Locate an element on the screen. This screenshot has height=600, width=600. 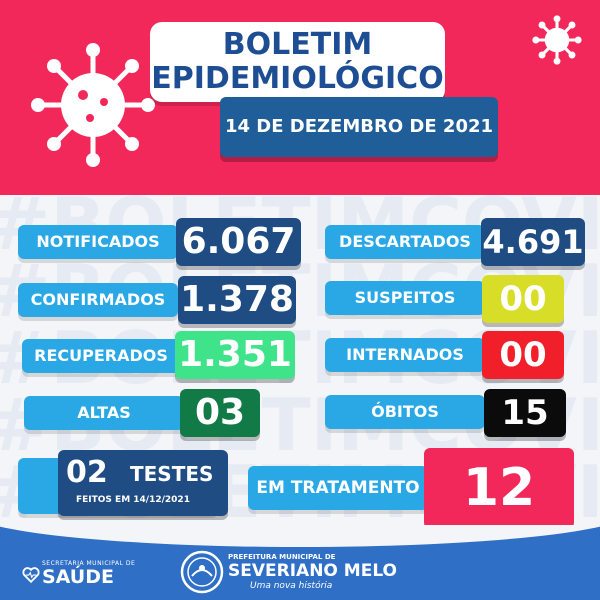
descartados-value: 4.691 is located at coordinates (533, 242).